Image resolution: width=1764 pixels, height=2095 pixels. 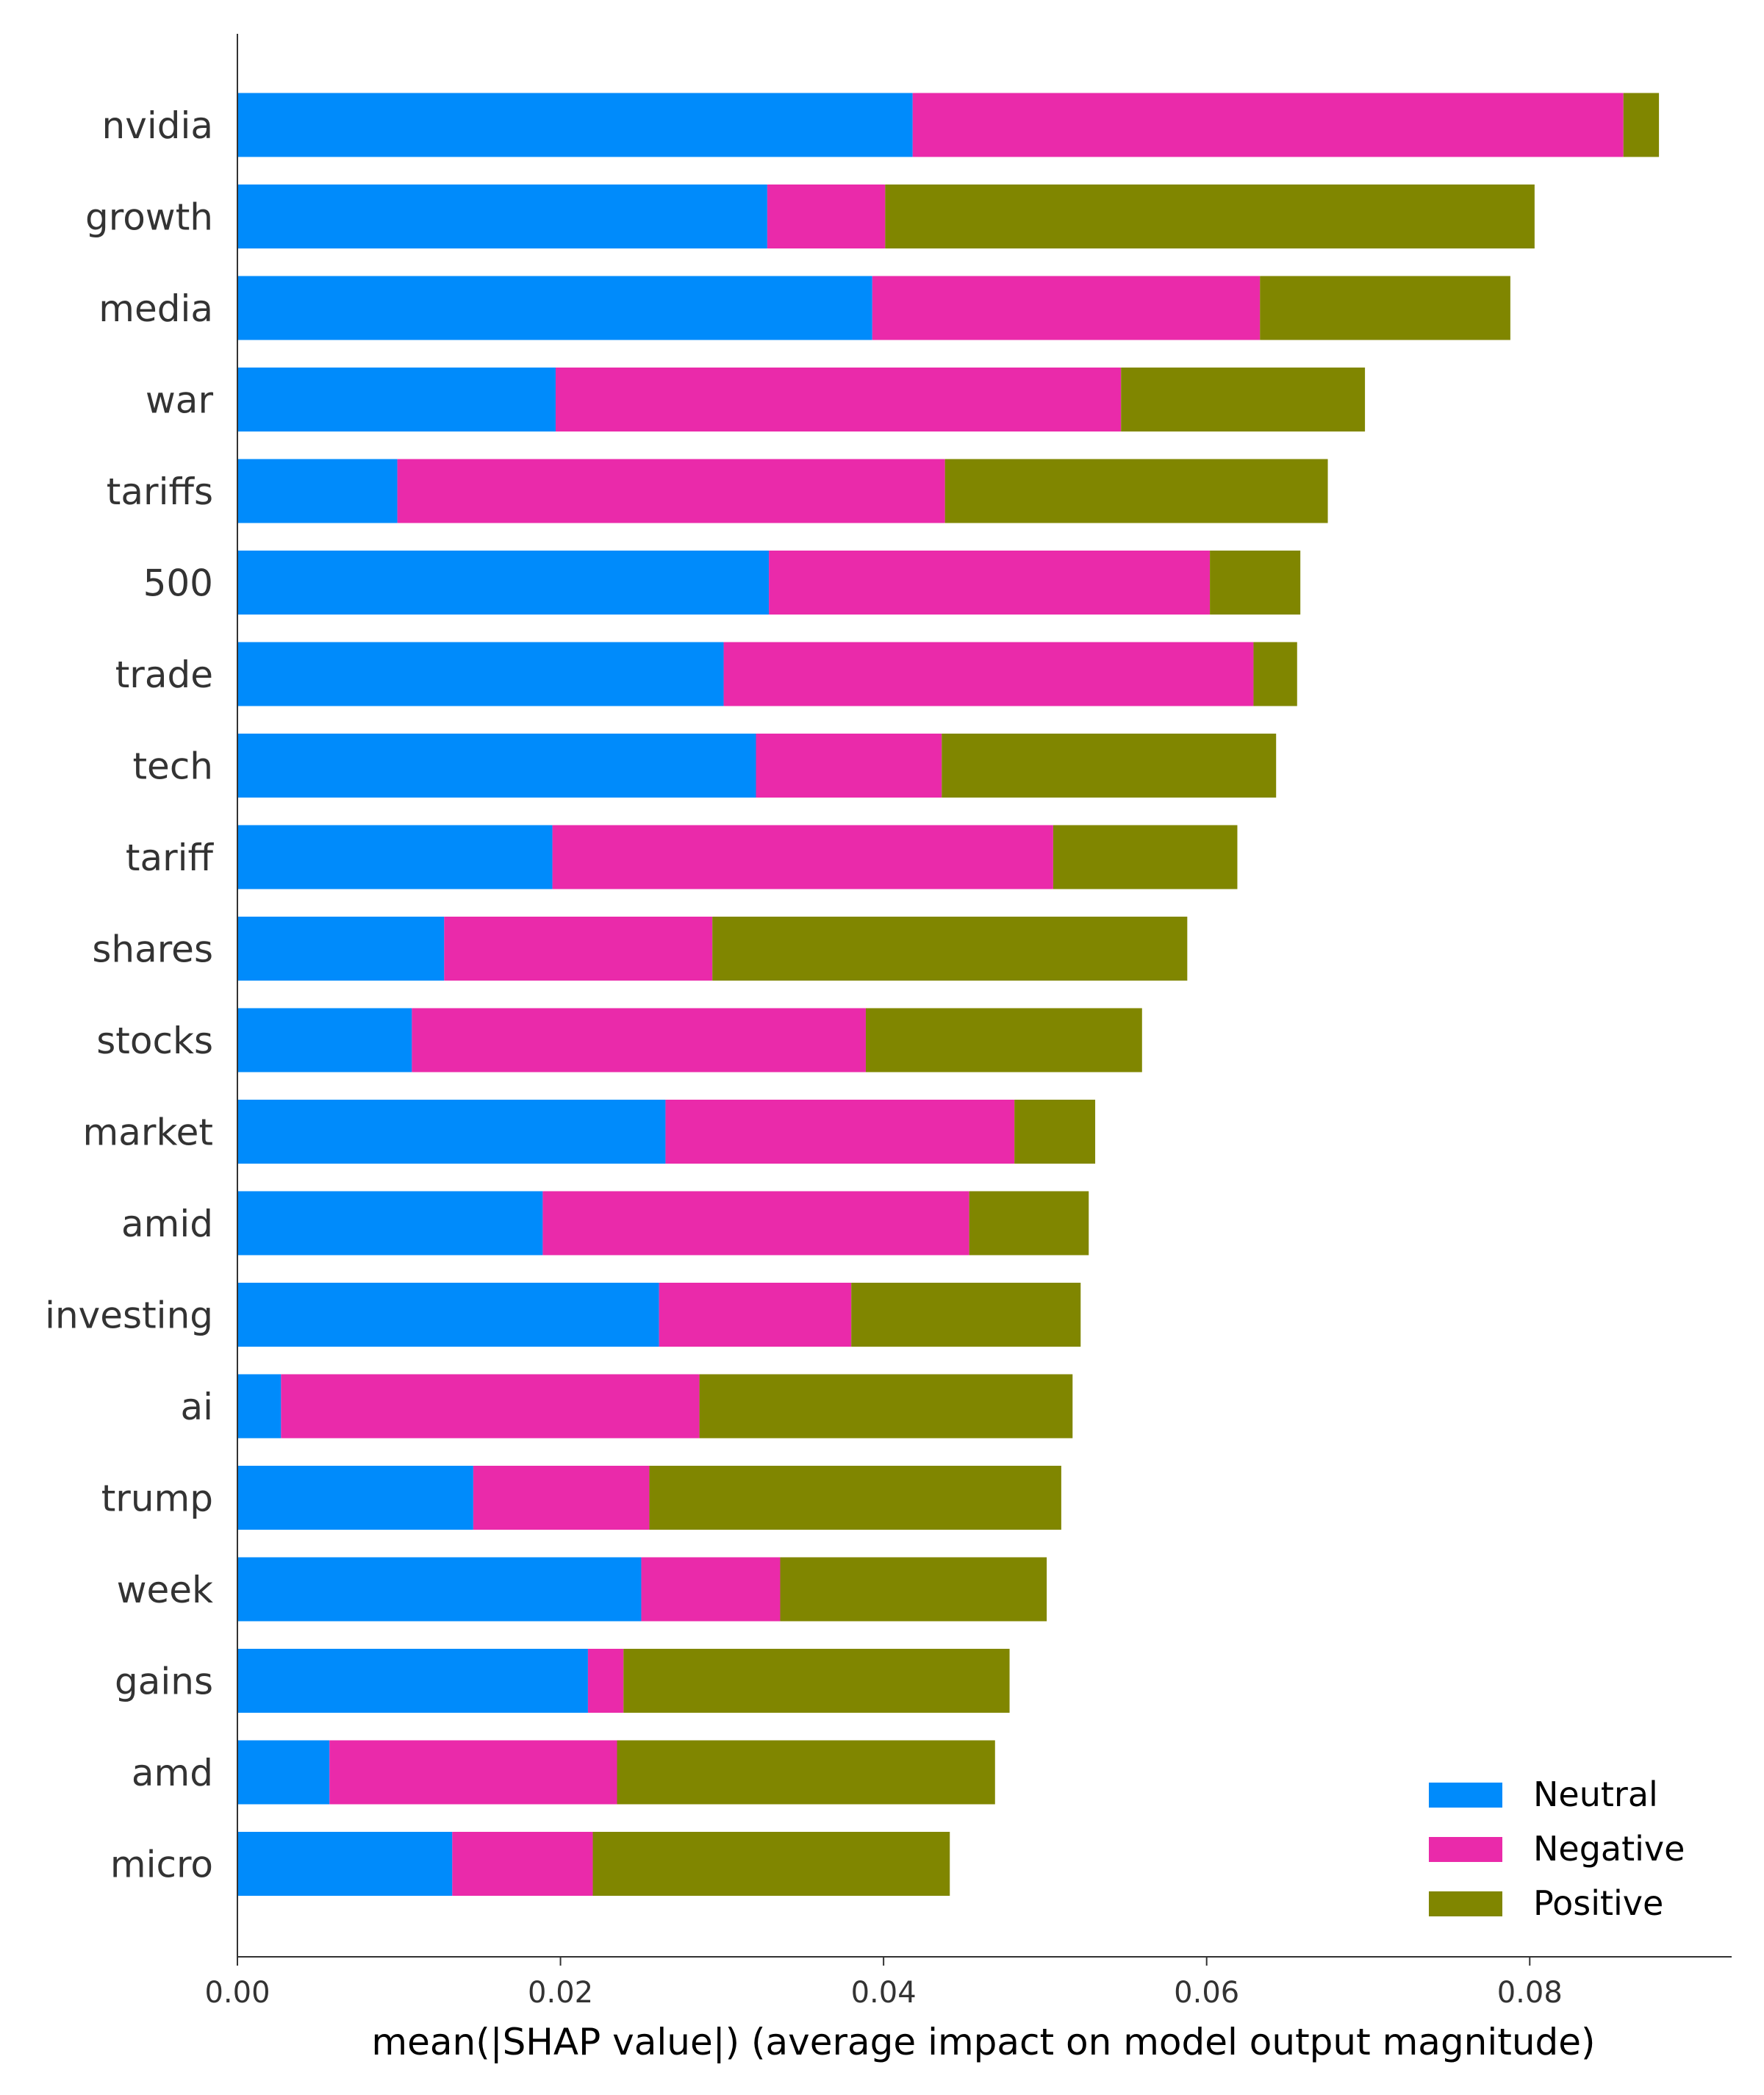 What do you see at coordinates (396, 399) in the screenshot?
I see `bar-war-neutral` at bounding box center [396, 399].